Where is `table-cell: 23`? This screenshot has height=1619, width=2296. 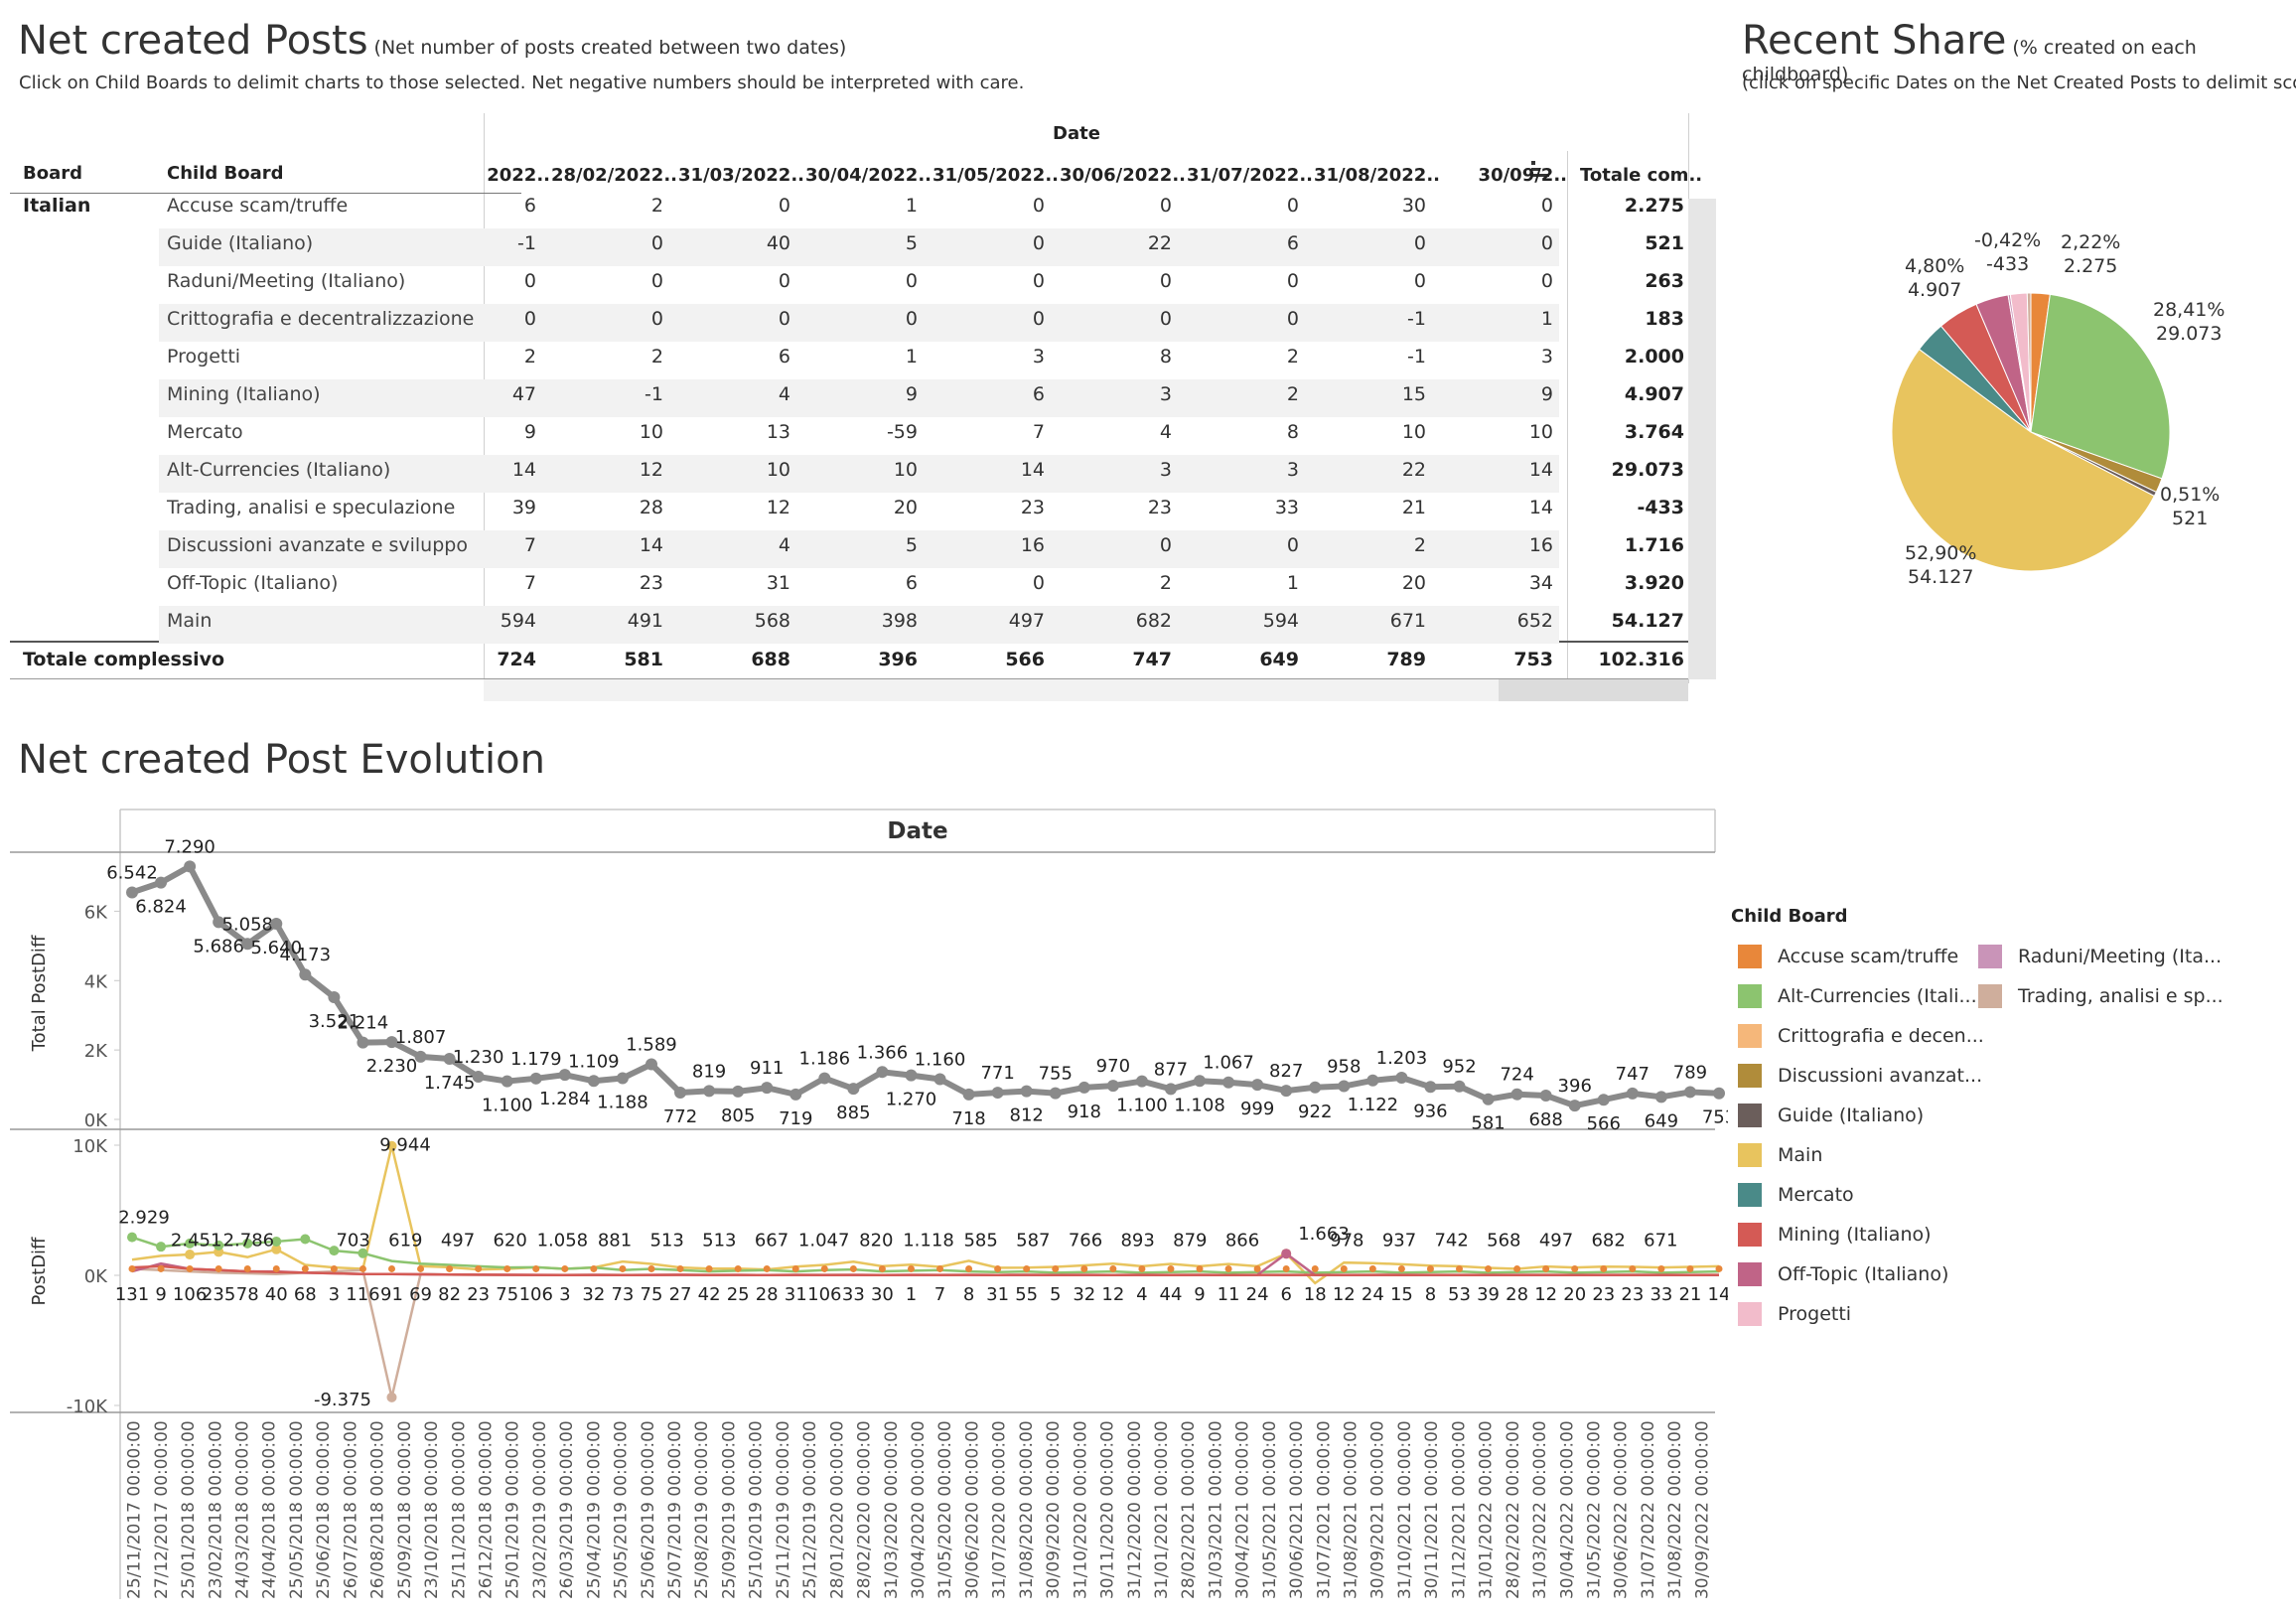 table-cell: 23 is located at coordinates (1159, 507).